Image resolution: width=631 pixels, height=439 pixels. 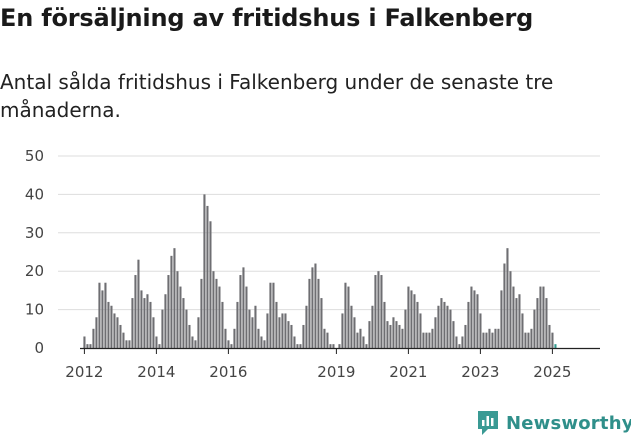 I want to click on y-tick-label: 10, so click(x=34, y=310).